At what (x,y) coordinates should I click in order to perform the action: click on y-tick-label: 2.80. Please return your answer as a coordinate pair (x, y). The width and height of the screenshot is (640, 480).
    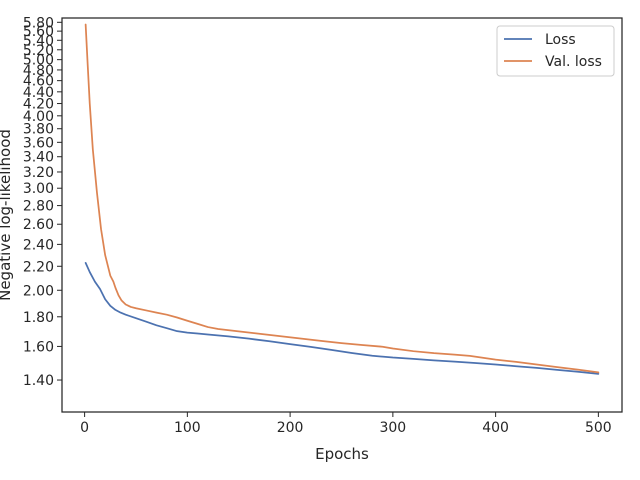
    Looking at the image, I should click on (38, 207).